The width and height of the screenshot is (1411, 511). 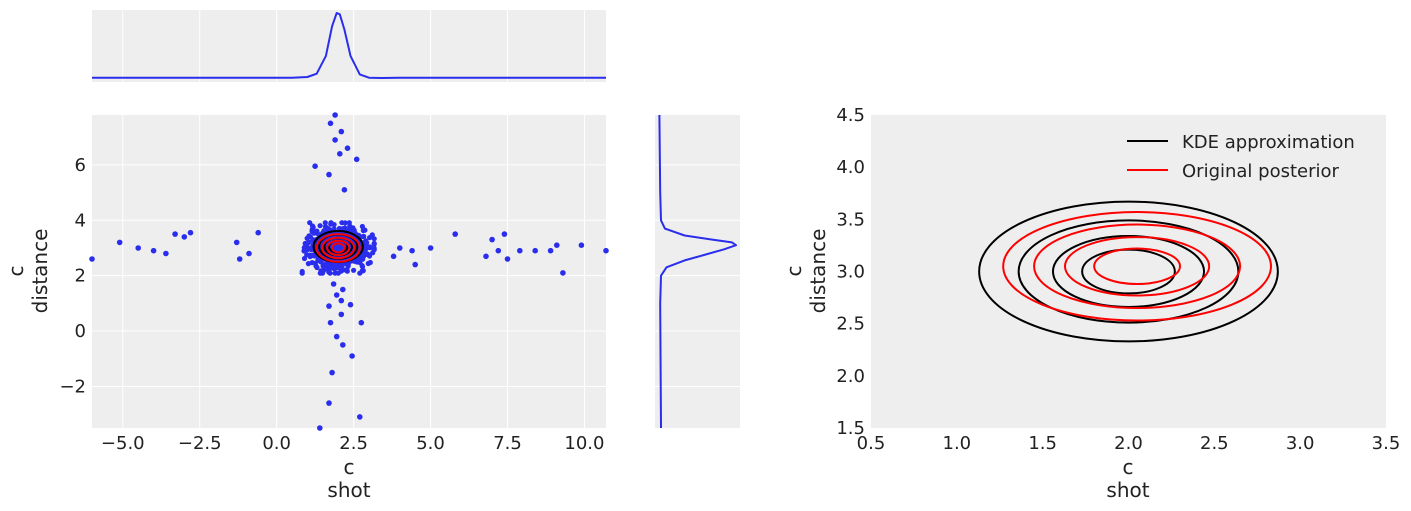 I want to click on contour-ytick-label: 2.5, so click(x=850, y=324).